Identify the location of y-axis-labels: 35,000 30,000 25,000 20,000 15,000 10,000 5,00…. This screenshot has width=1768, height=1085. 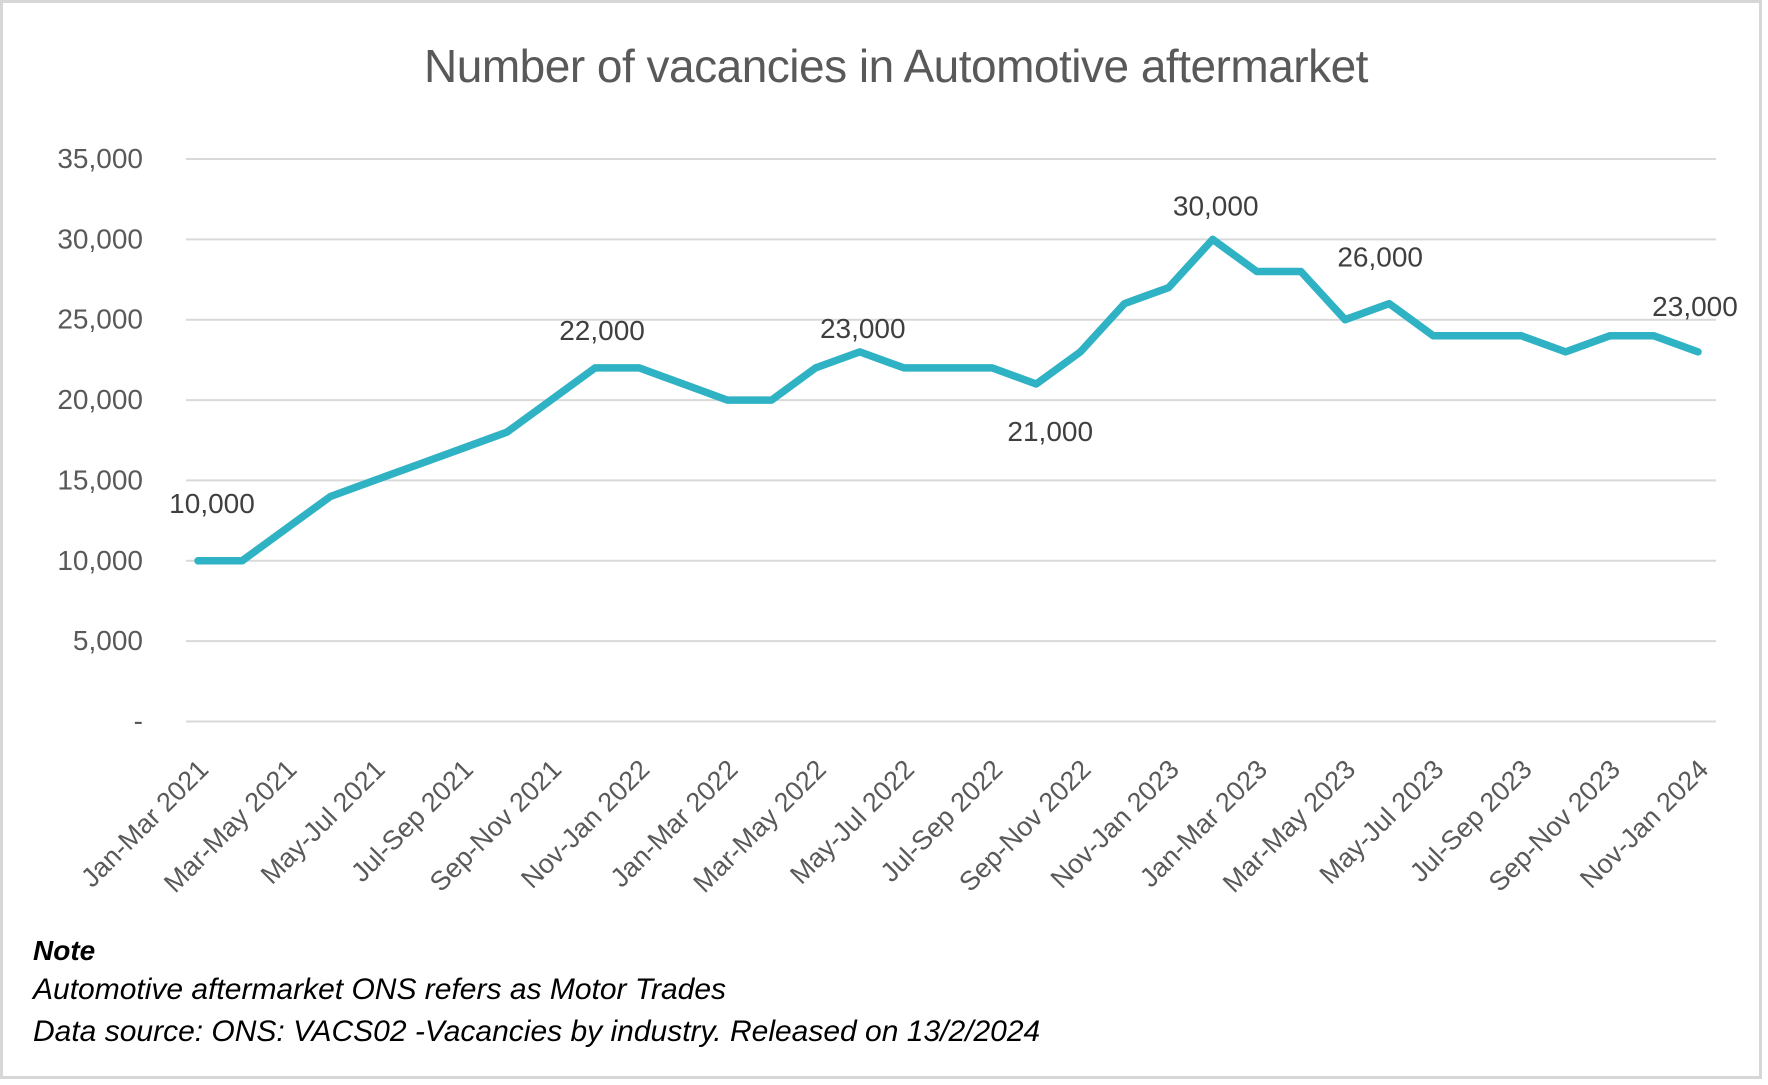
(100, 440).